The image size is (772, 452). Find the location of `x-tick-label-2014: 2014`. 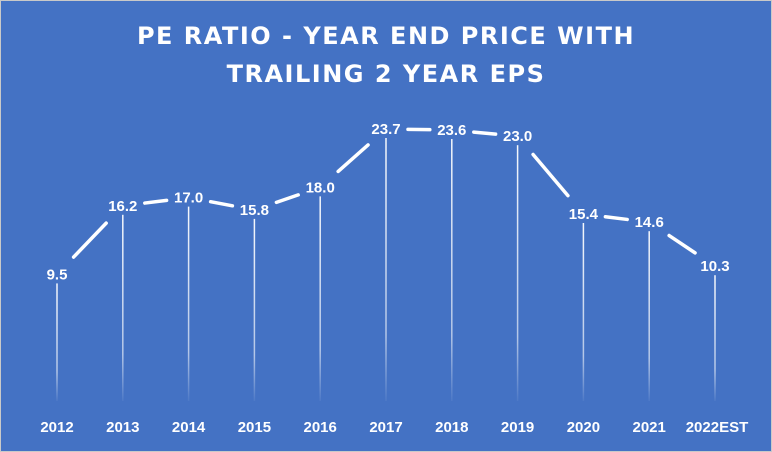

x-tick-label-2014: 2014 is located at coordinates (189, 427).